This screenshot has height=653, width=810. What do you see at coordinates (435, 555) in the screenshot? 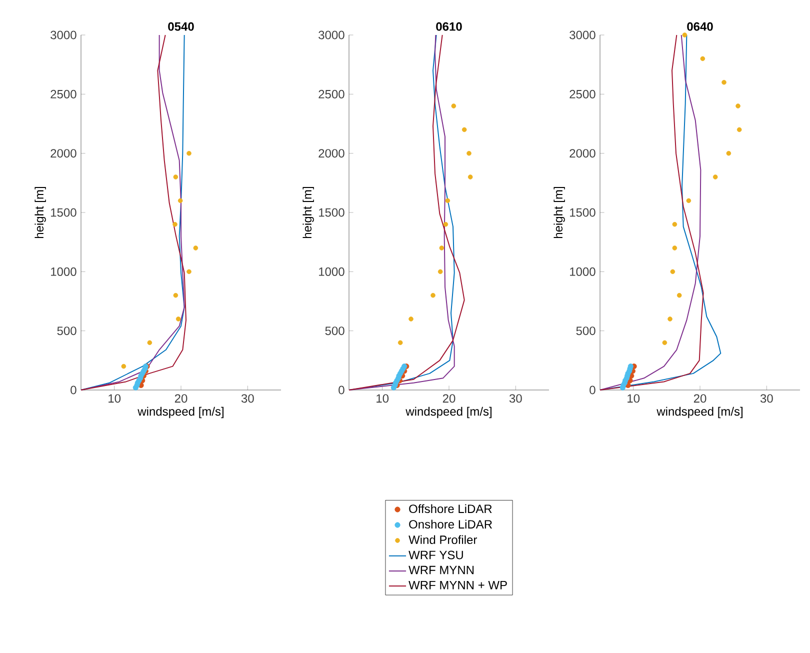
I see `legend-label: WRF YSU` at bounding box center [435, 555].